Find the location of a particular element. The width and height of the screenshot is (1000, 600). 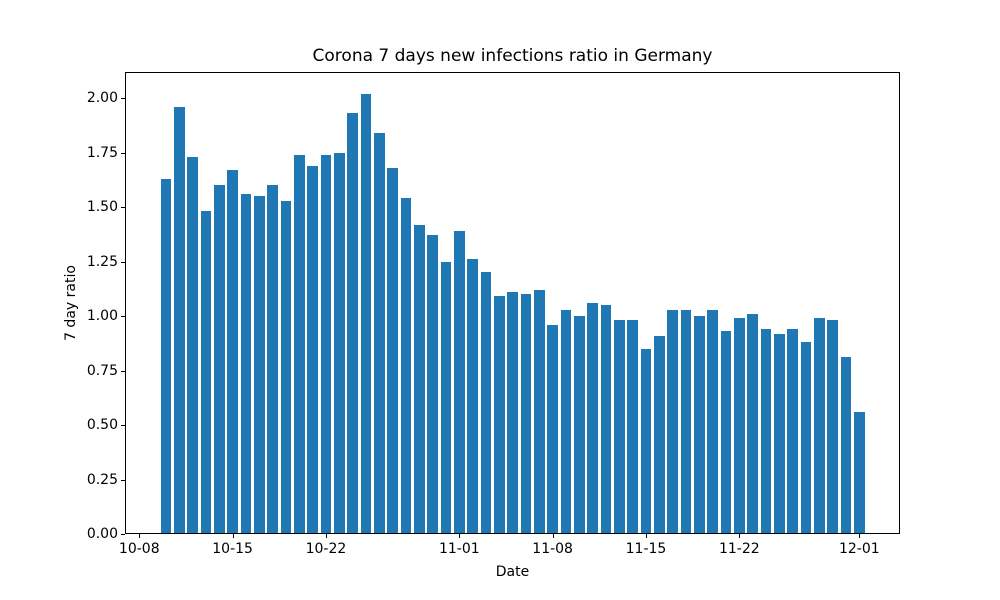

x-axis-label: Date is located at coordinates (512, 572).